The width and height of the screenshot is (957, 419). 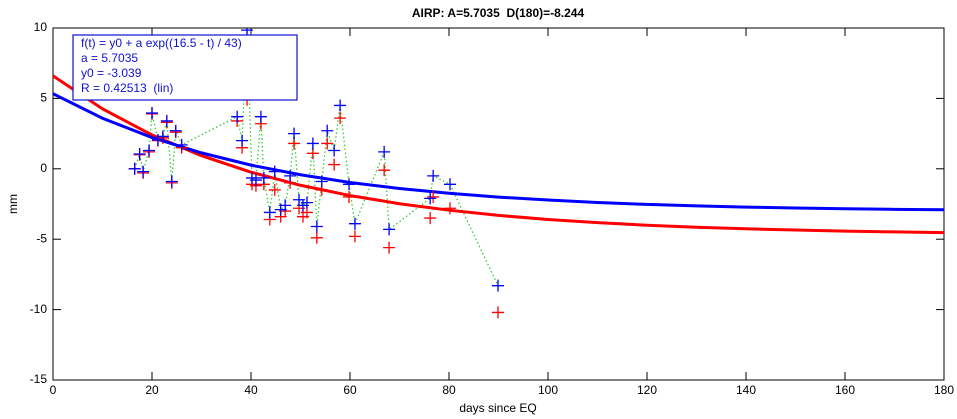 What do you see at coordinates (498, 13) in the screenshot?
I see `chart-title: AIRP: A=5.7035 D(180)=-8.244` at bounding box center [498, 13].